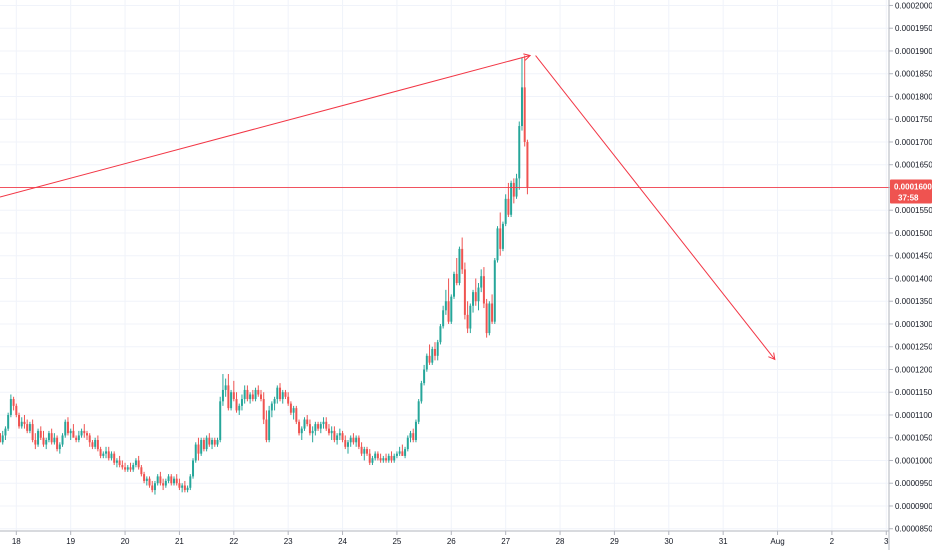 This screenshot has height=550, width=932. Describe the element at coordinates (614, 541) in the screenshot. I see `x-tick-label: 29` at that location.